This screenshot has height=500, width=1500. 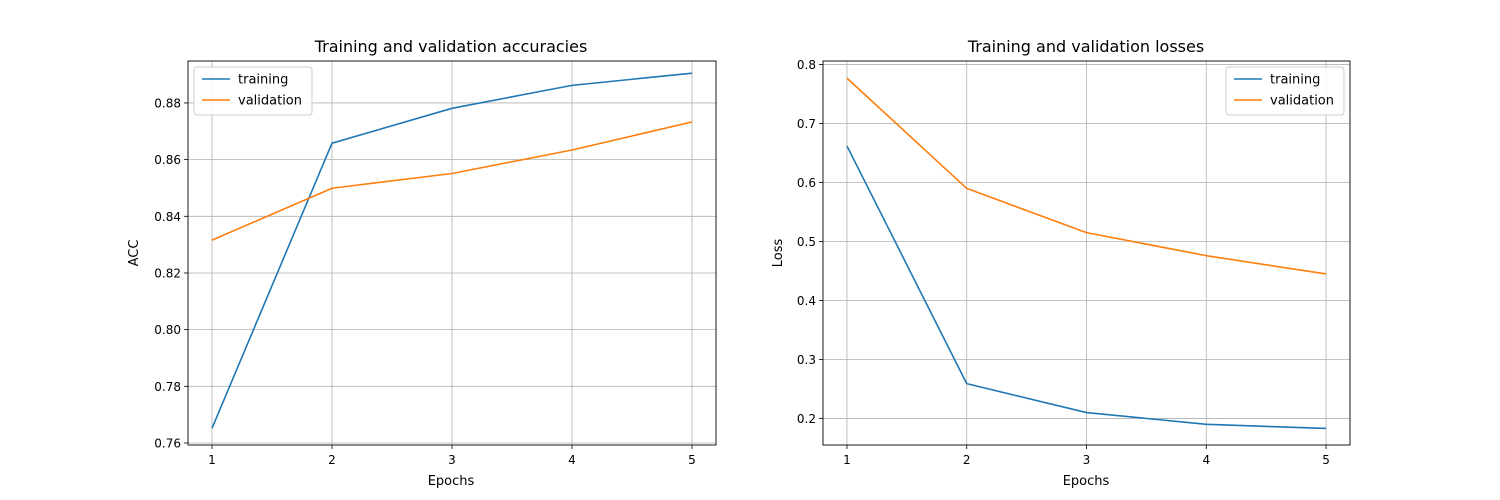 What do you see at coordinates (451, 46) in the screenshot?
I see `chart-title: Training and validation accuracies` at bounding box center [451, 46].